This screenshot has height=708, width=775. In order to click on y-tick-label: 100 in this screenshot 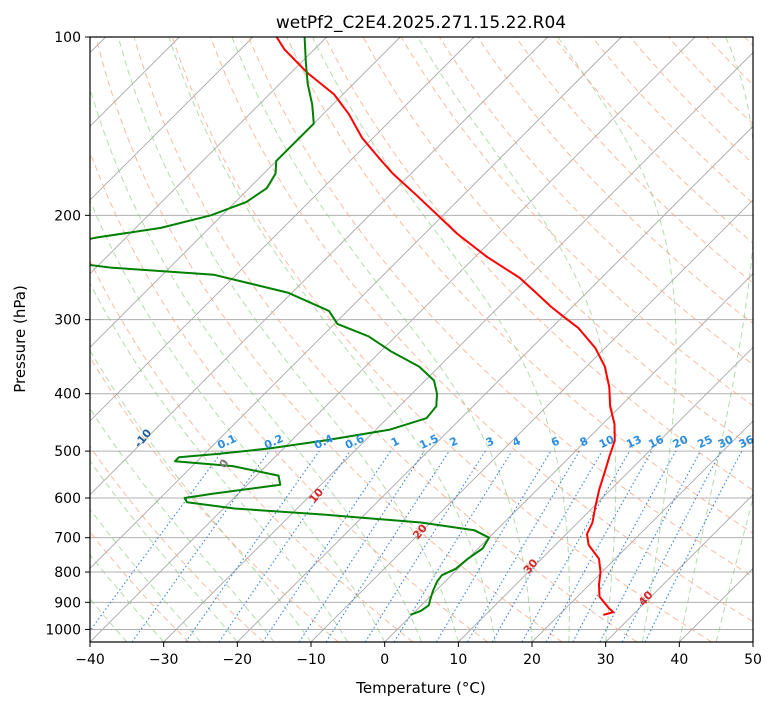, I will do `click(67, 38)`.